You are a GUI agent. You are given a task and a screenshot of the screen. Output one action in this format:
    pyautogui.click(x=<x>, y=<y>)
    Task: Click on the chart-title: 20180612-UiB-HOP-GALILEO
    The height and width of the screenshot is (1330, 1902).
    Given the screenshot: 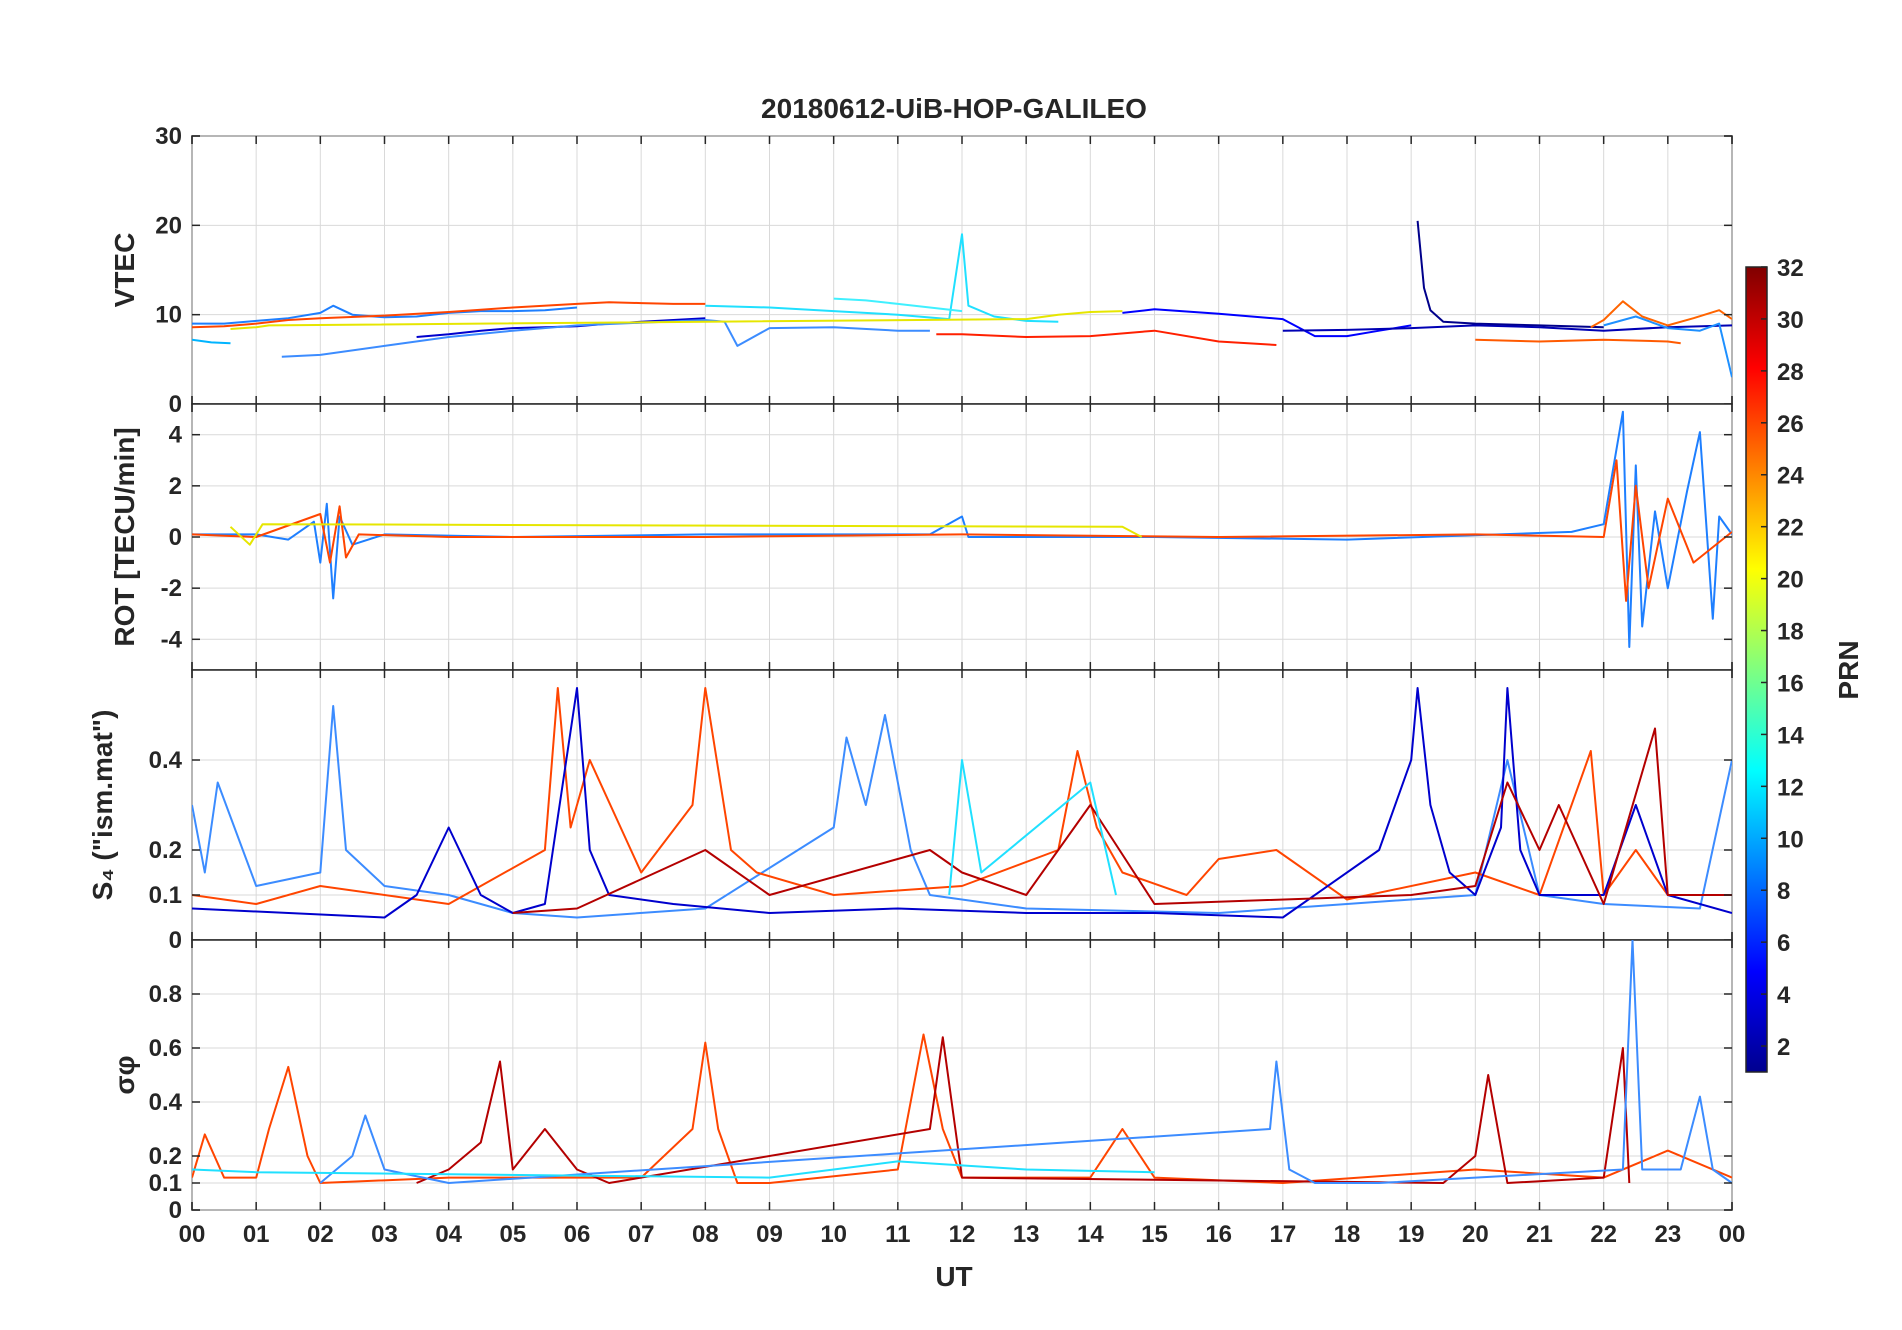 What is the action you would take?
    pyautogui.click(x=954, y=108)
    